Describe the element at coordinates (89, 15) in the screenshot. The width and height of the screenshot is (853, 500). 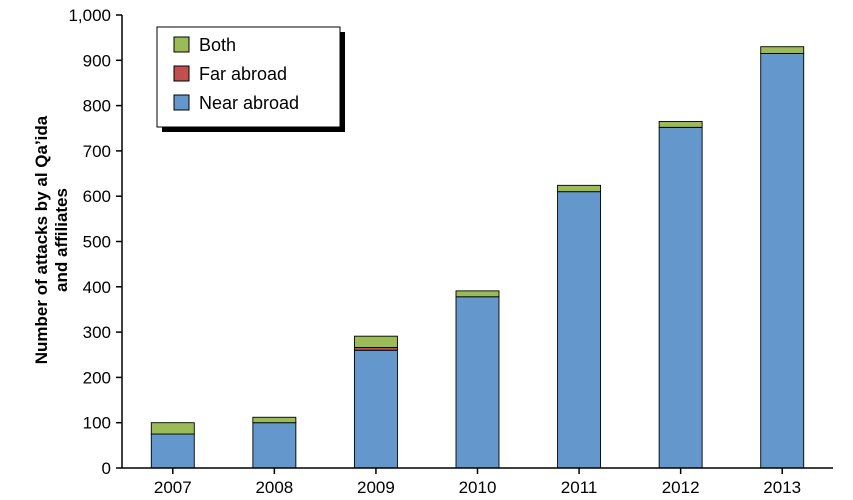
I see `y-tick-label: 1,000` at that location.